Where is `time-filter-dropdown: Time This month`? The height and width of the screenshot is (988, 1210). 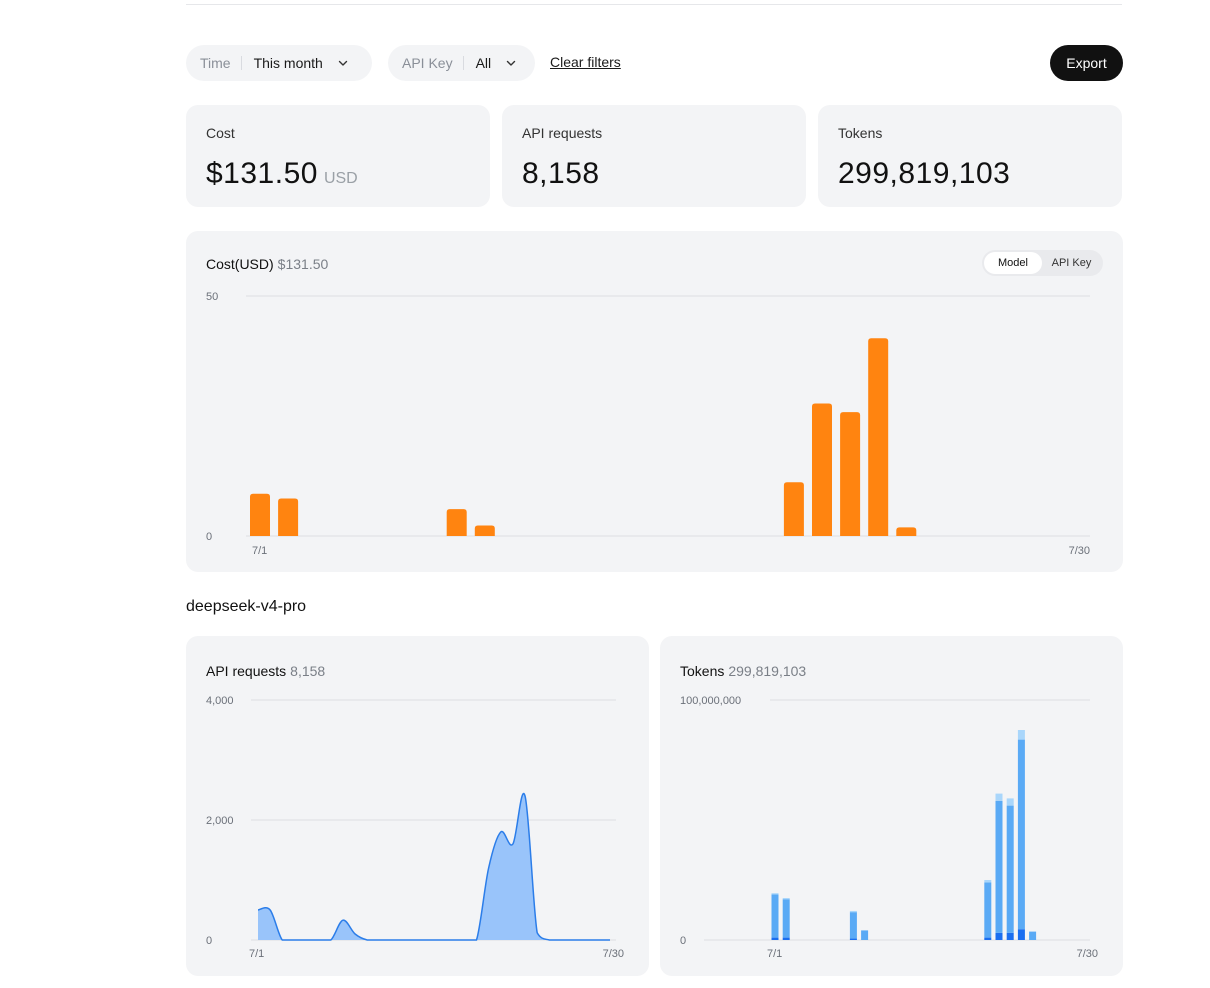
time-filter-dropdown: Time This month is located at coordinates (279, 63).